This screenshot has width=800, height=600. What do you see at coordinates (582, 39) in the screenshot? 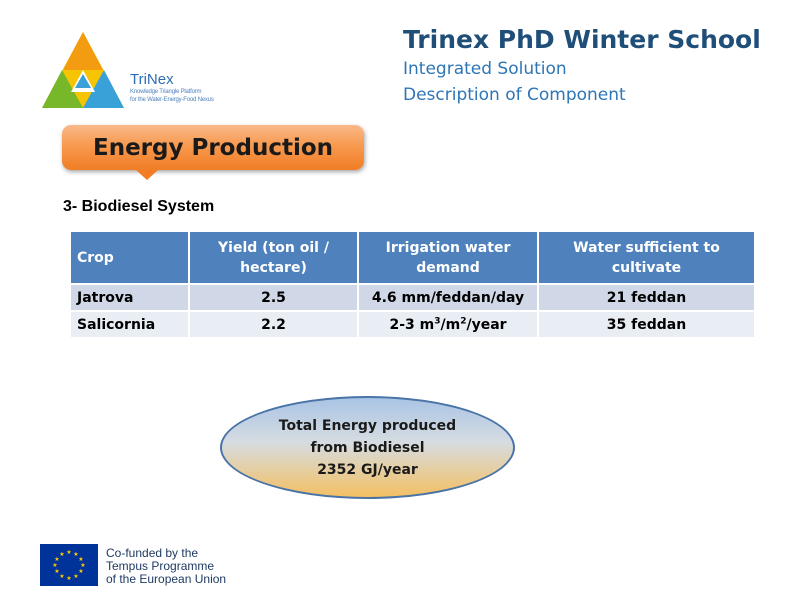
I see `slide-title: Trinex PhD Winter School` at bounding box center [582, 39].